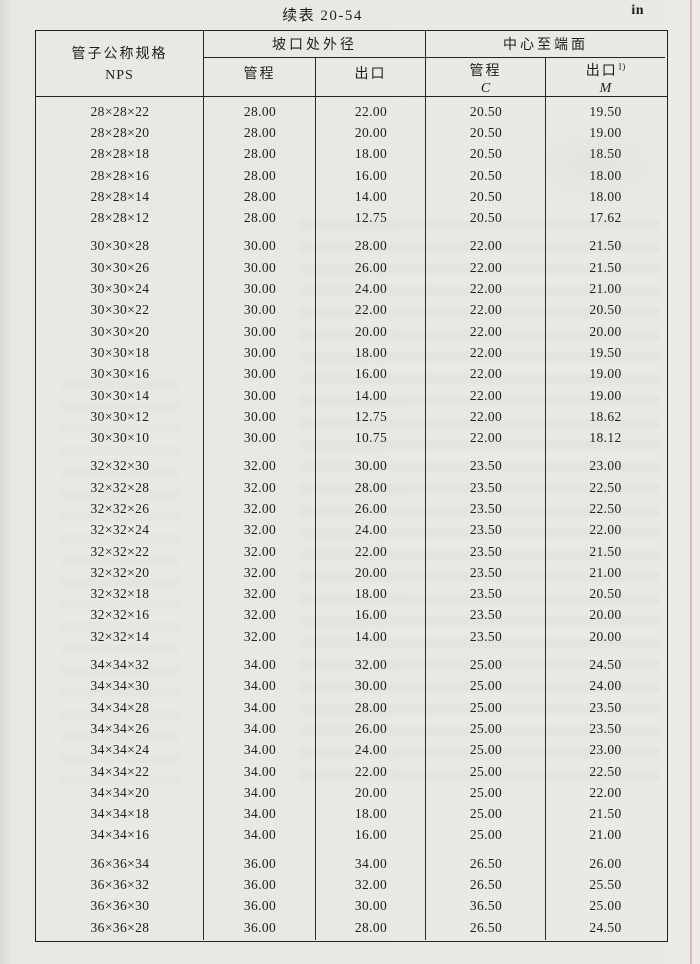 The height and width of the screenshot is (964, 700). What do you see at coordinates (605, 686) in the screenshot?
I see `cell-center-outlet-m: 24.00` at bounding box center [605, 686].